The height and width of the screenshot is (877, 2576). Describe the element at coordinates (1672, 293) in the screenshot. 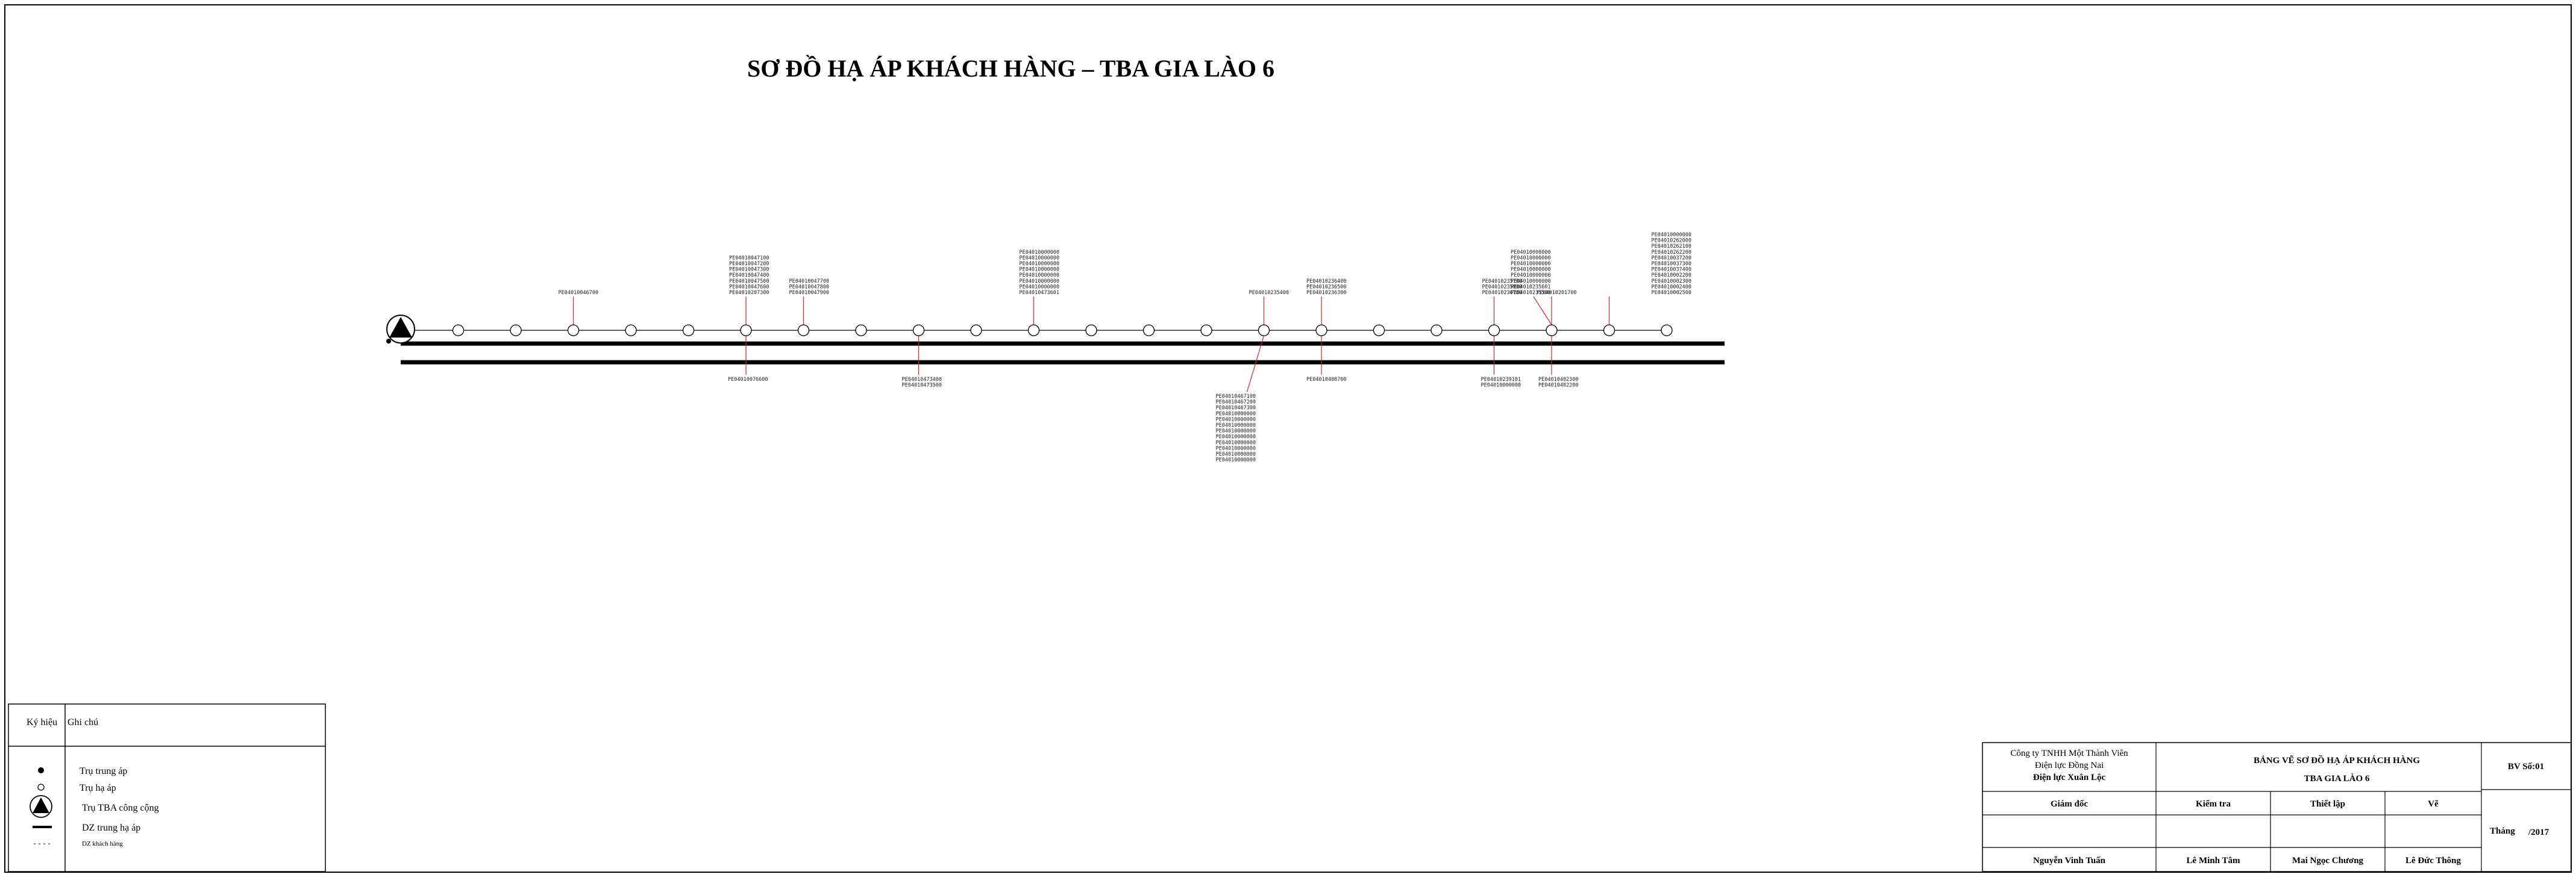

I see `customer-code: PE04010002500` at that location.